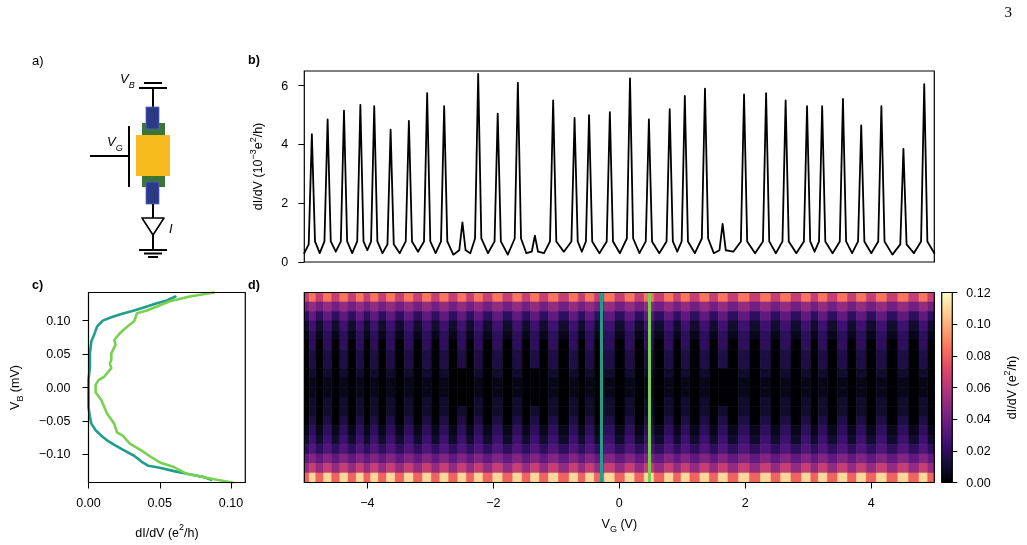  I want to click on color-bar-label: 0.06, so click(978, 387).